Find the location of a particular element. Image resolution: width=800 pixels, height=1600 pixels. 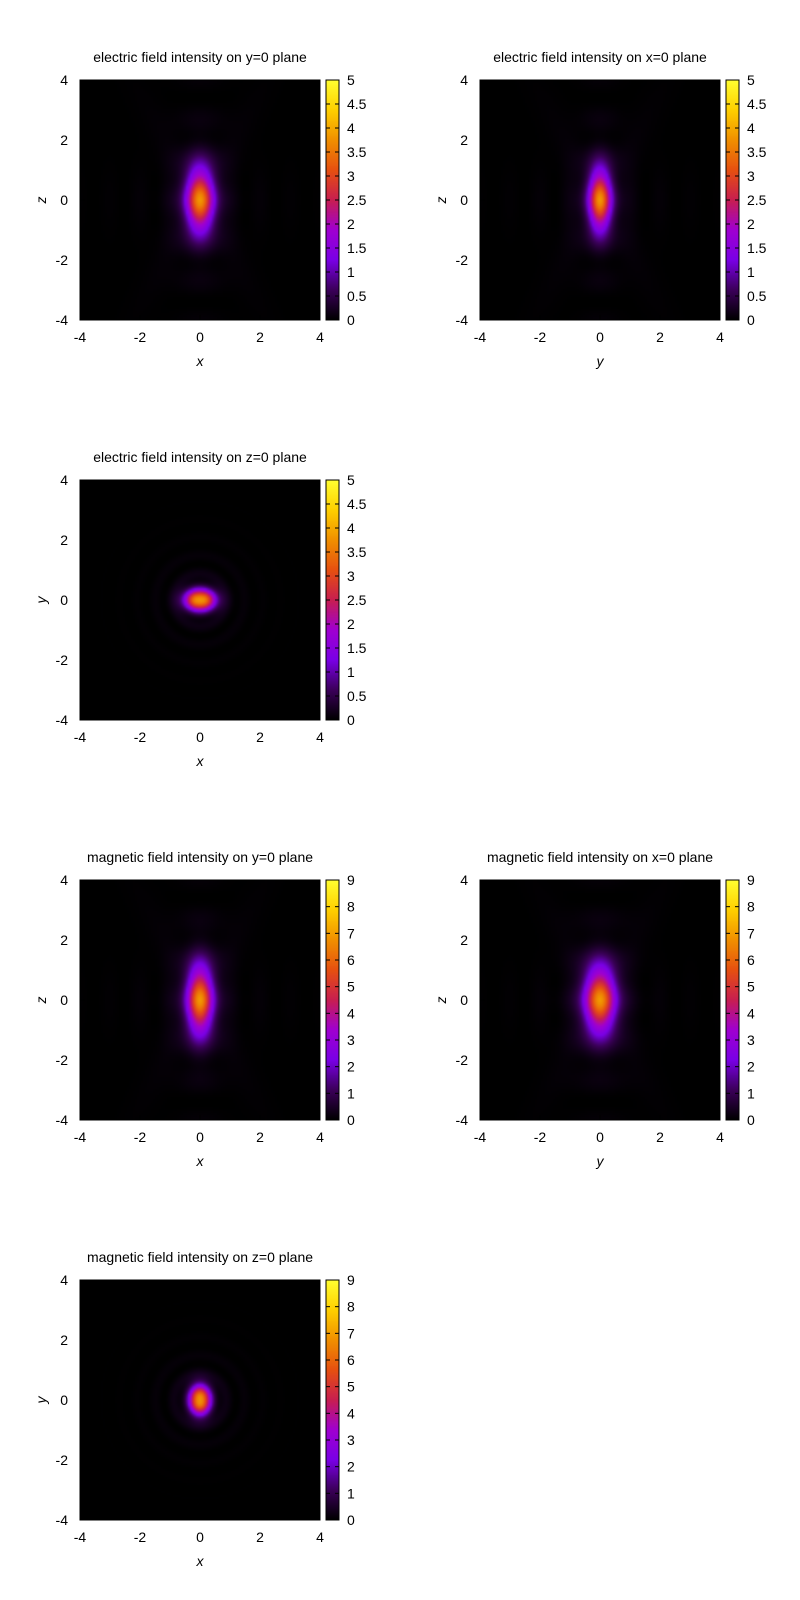

chart-title: magnetic field intensity on z=0 plane is located at coordinates (200, 1257).